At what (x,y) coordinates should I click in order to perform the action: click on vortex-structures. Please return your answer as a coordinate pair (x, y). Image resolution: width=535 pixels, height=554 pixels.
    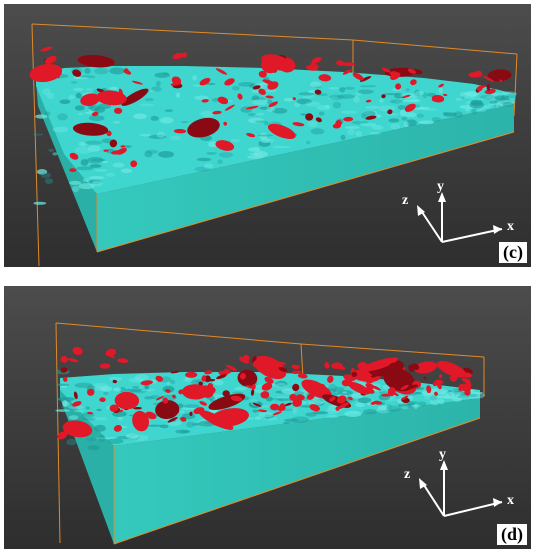
    Looking at the image, I should click on (265, 393).